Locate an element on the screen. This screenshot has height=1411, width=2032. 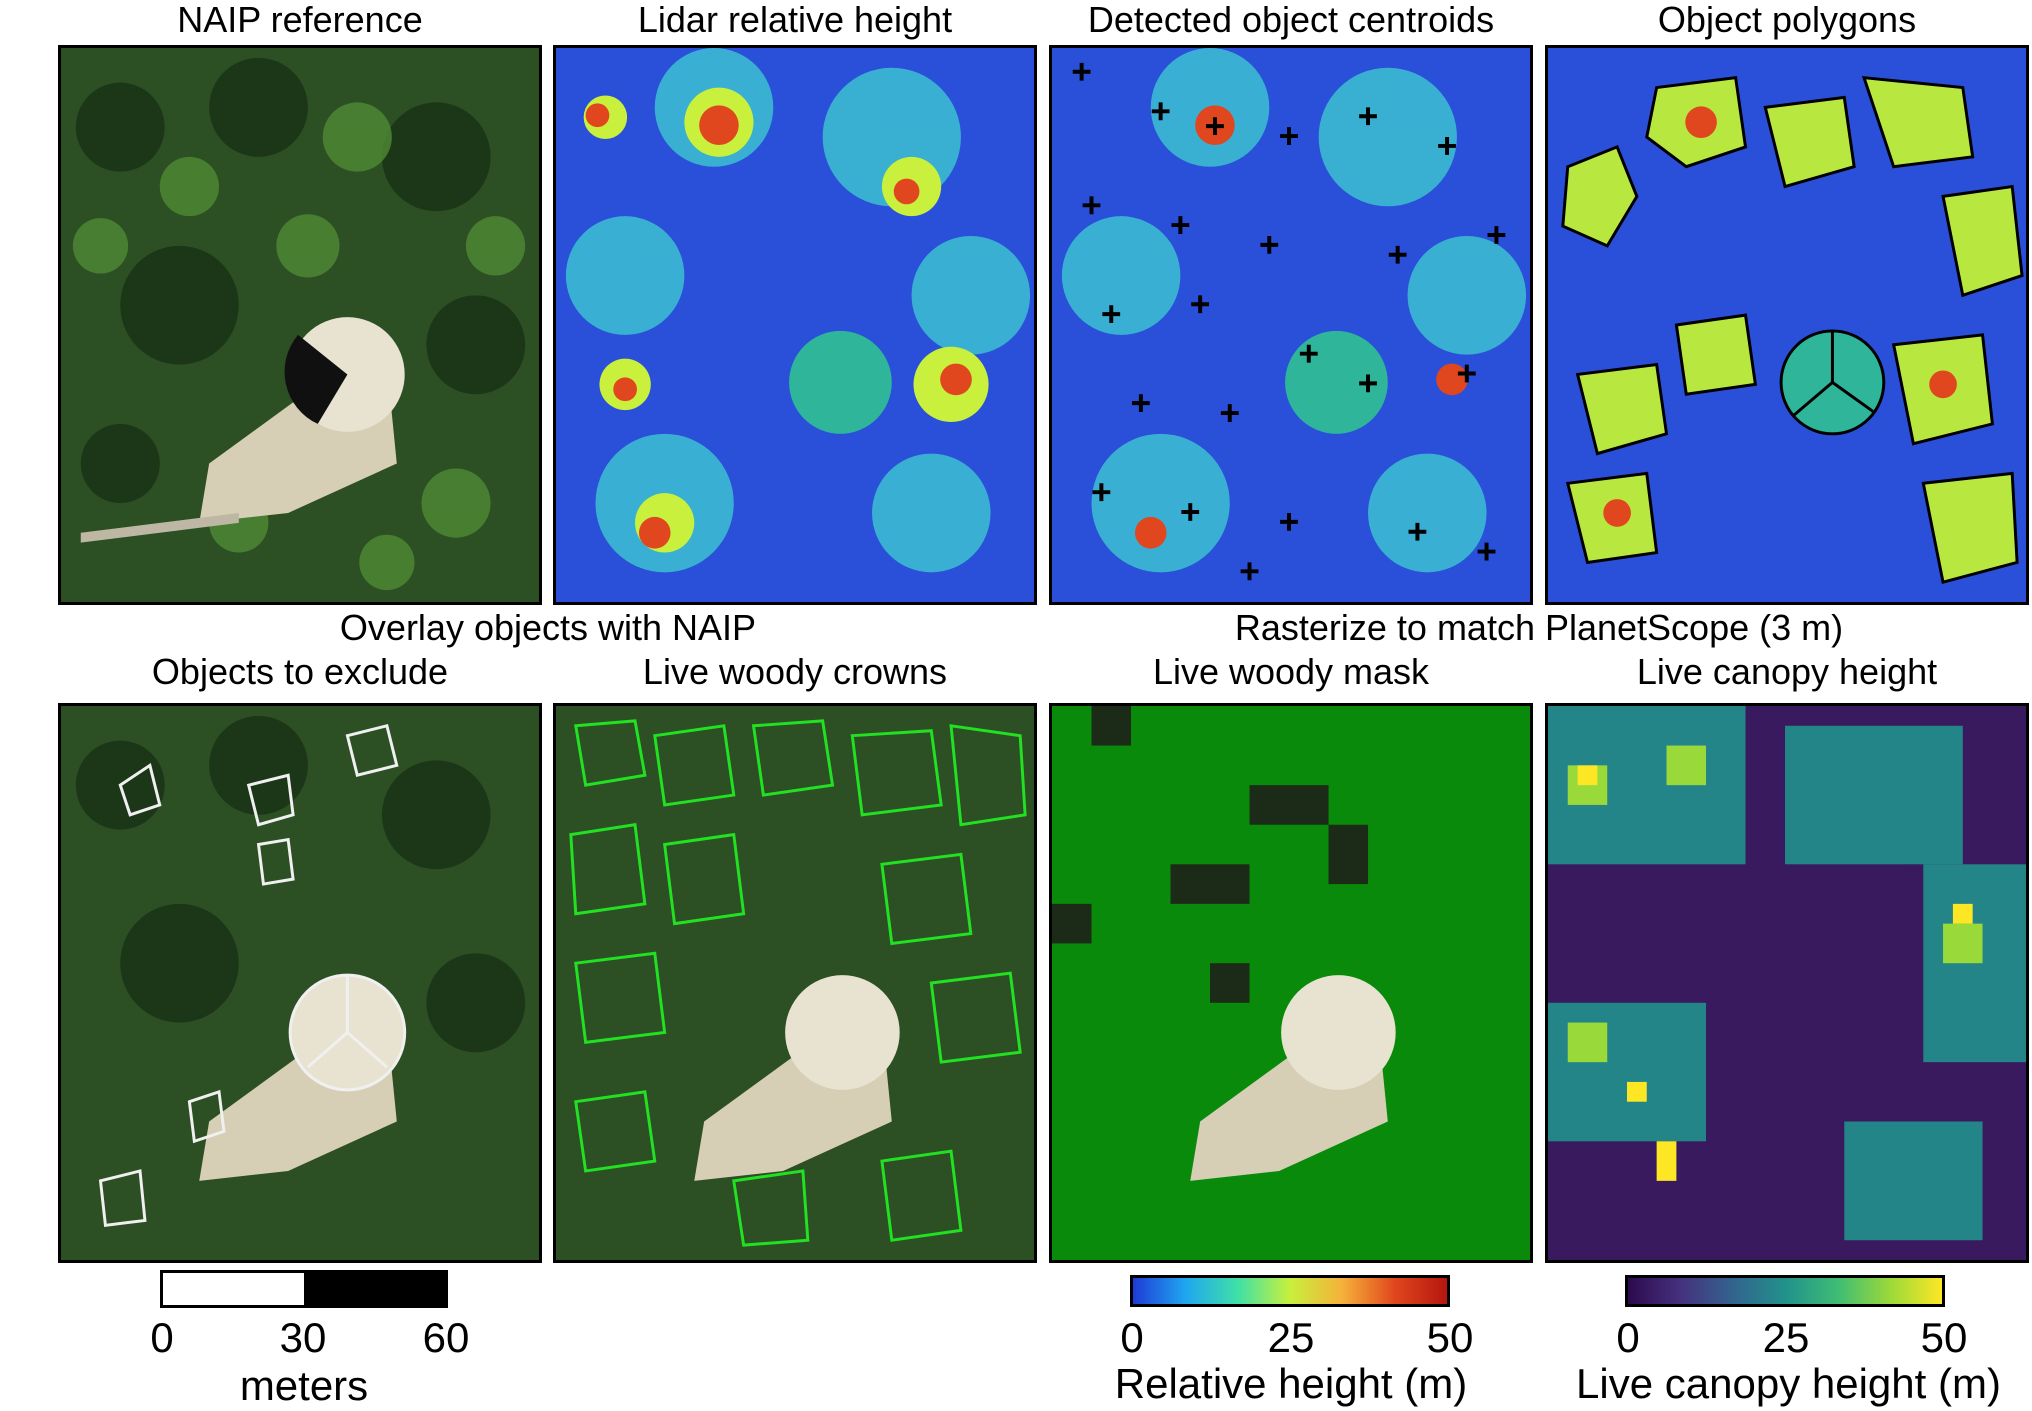
colorbar2-label: Live canopy height (m) is located at coordinates (1788, 1383).